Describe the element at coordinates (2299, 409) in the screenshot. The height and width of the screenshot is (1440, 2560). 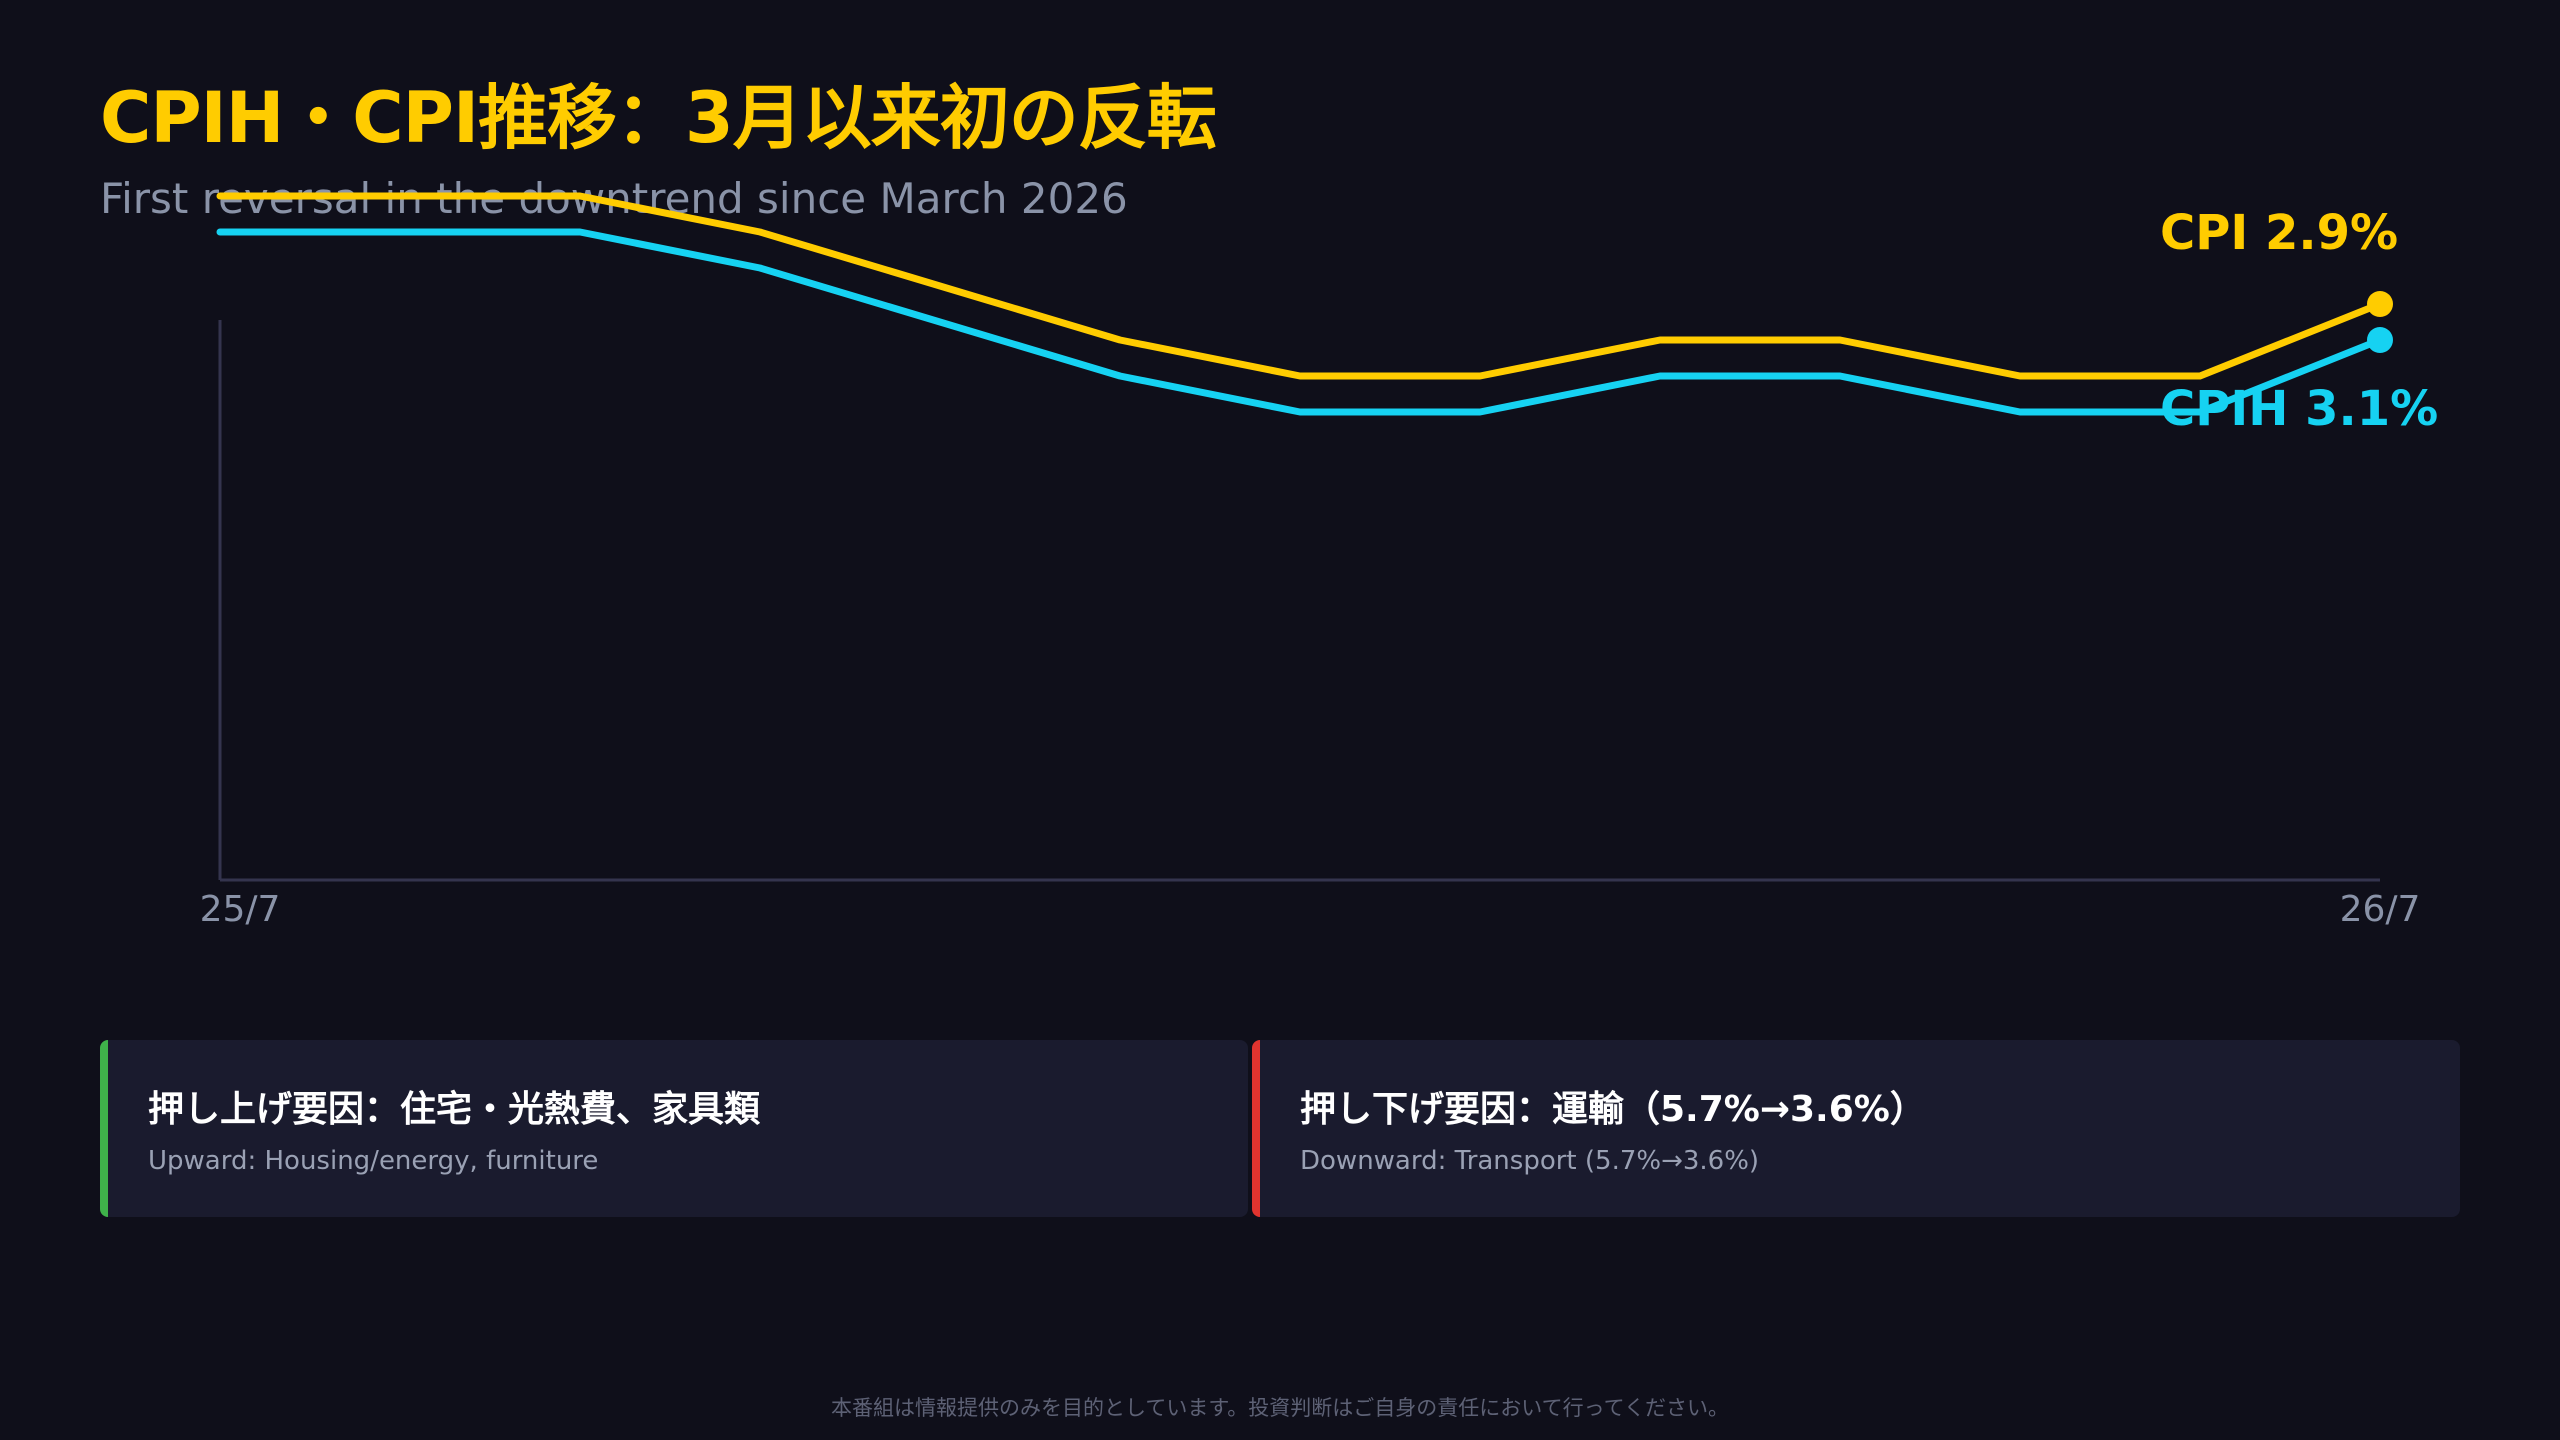
I see `series-end-label-cpih: CPIH 3.1%` at that location.